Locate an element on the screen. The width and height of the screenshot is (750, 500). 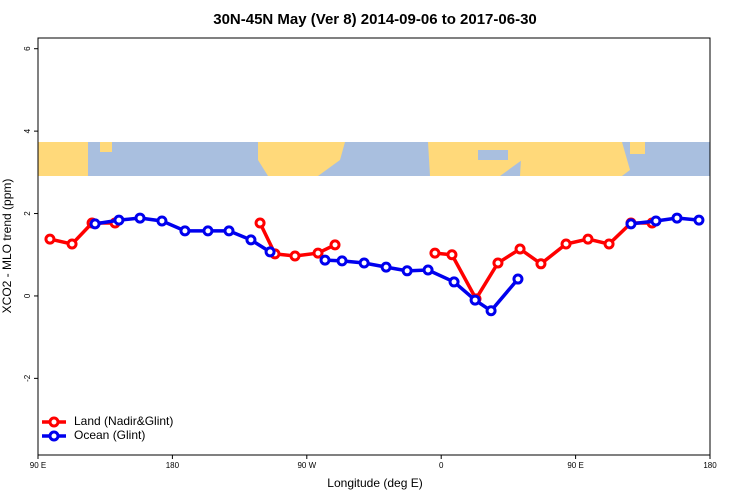
legend-label: Land (Nadir&Glint) is located at coordinates (123, 421).